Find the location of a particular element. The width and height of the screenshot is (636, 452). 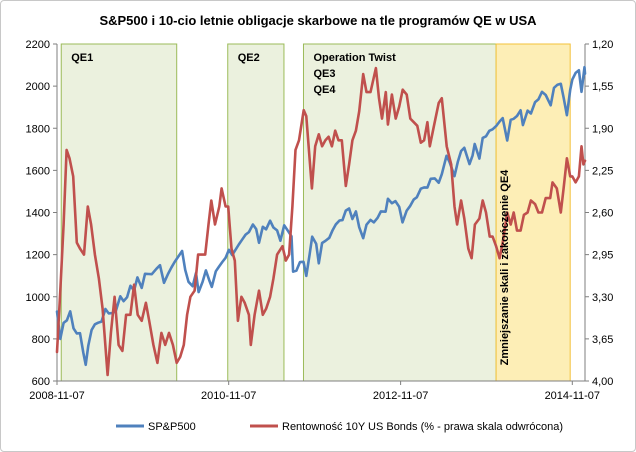

right-axis-tick-label: 2,60 is located at coordinates (602, 214).